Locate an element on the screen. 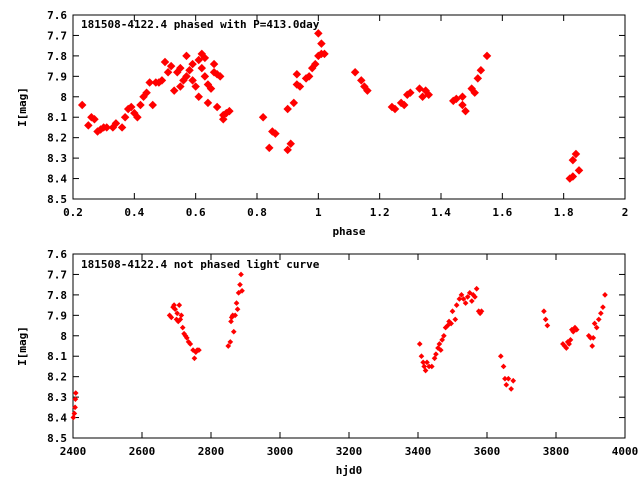  x-axis-label: phase is located at coordinates (348, 231).